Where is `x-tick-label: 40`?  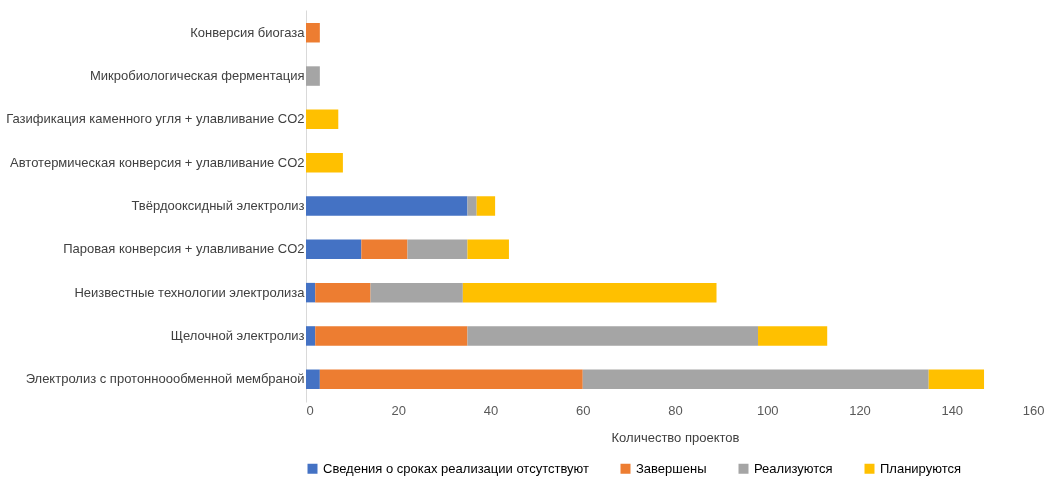
x-tick-label: 40 is located at coordinates (491, 410).